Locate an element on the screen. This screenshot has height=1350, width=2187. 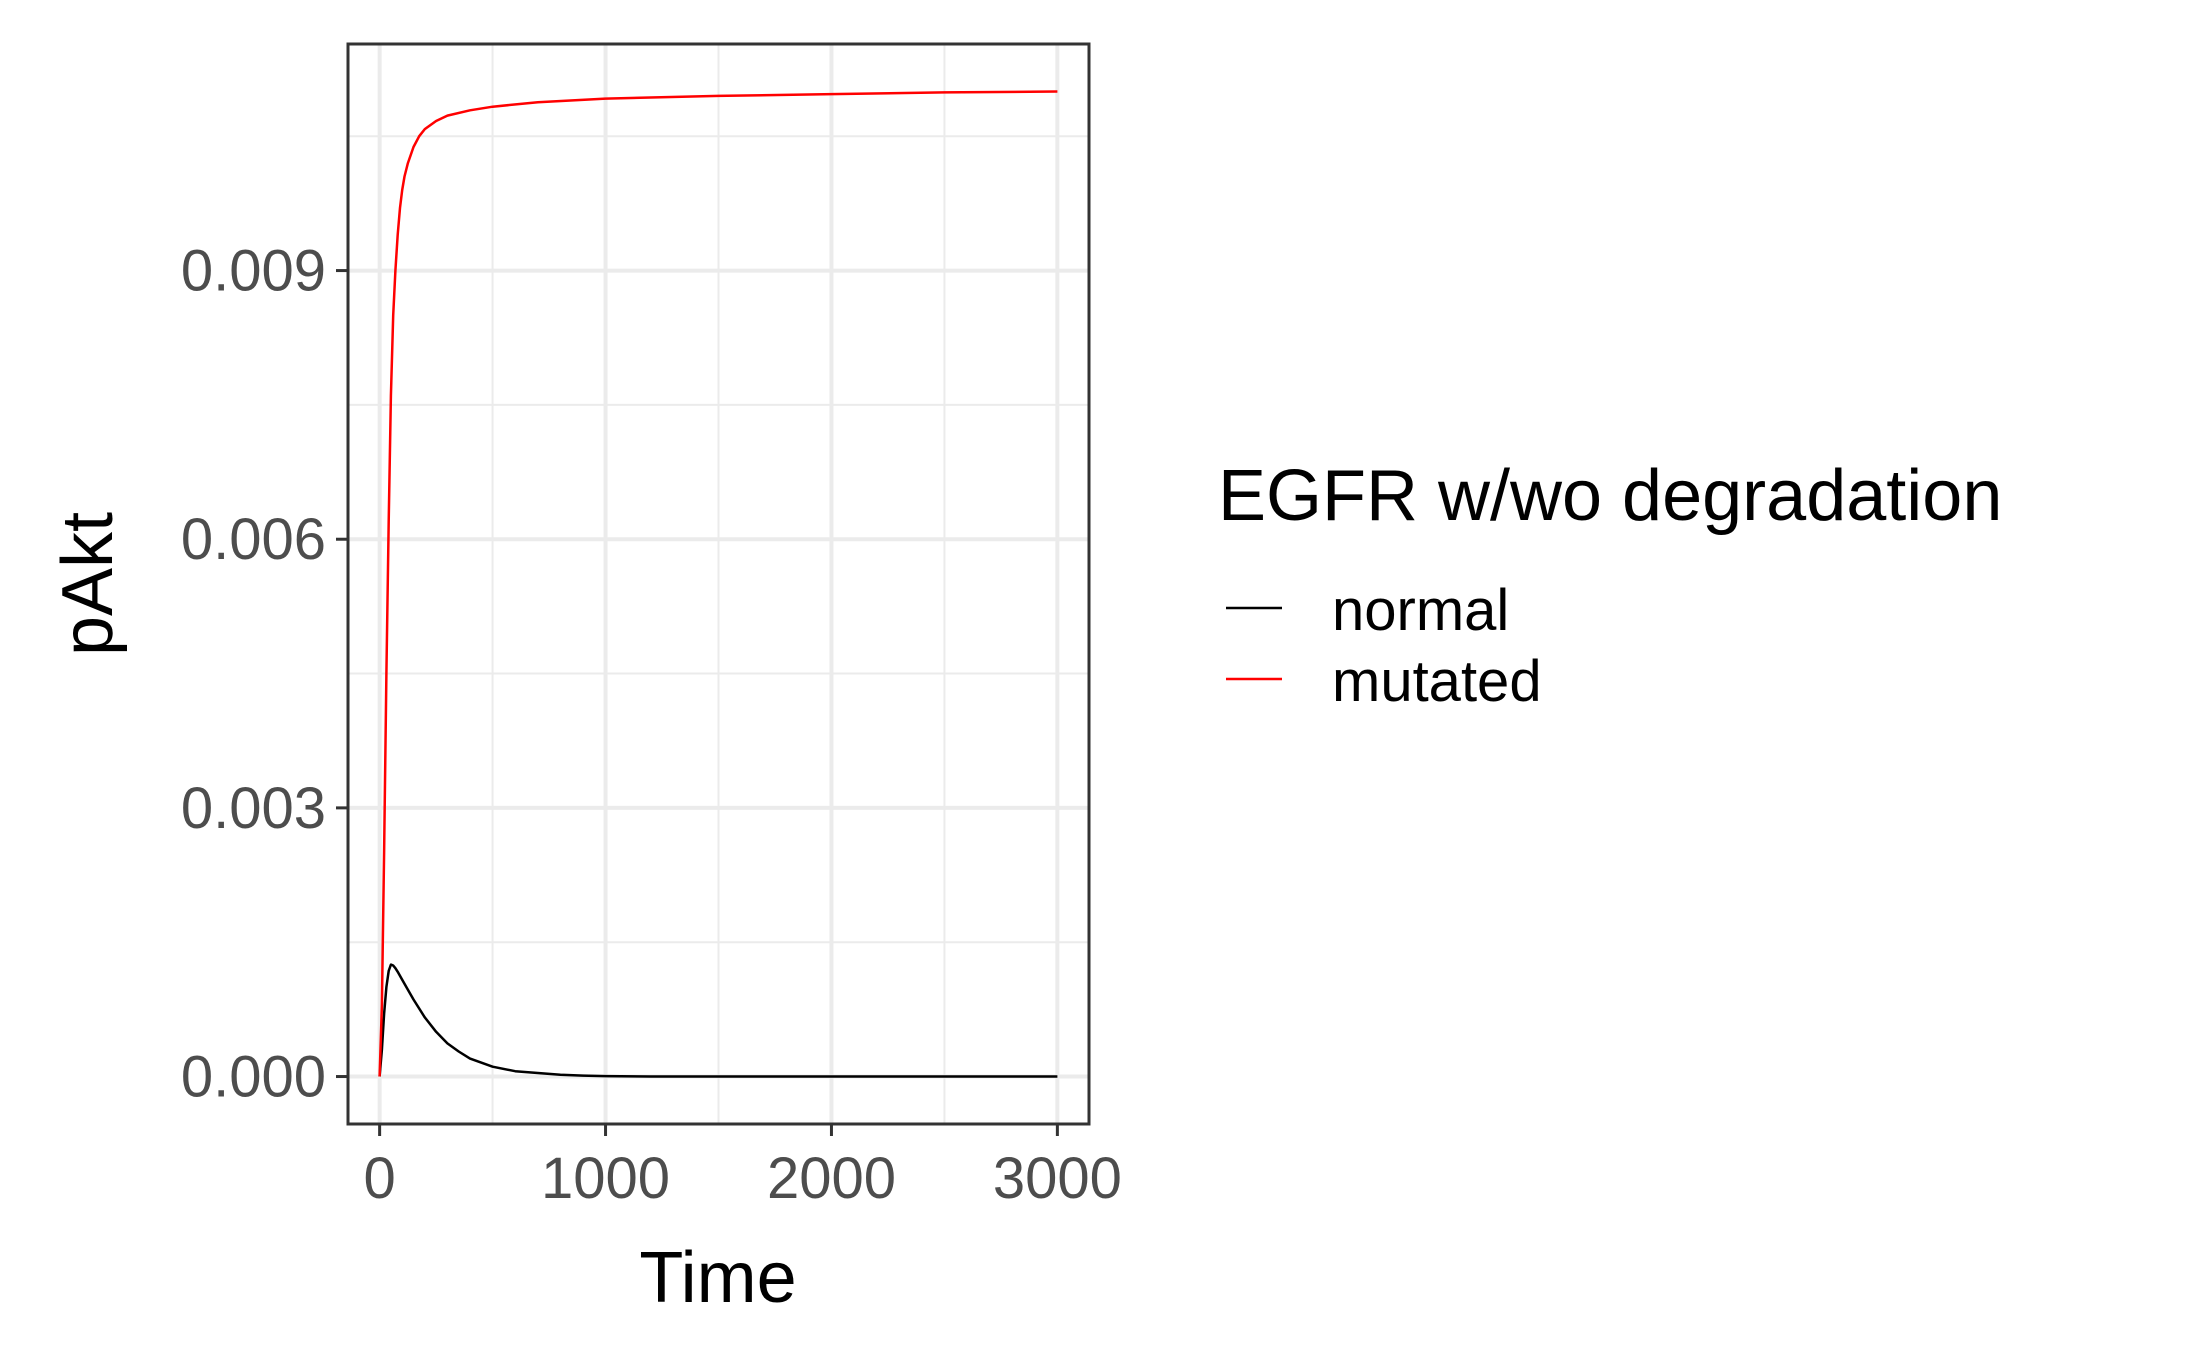
y-tick-label: 0.006 is located at coordinates (253, 539).